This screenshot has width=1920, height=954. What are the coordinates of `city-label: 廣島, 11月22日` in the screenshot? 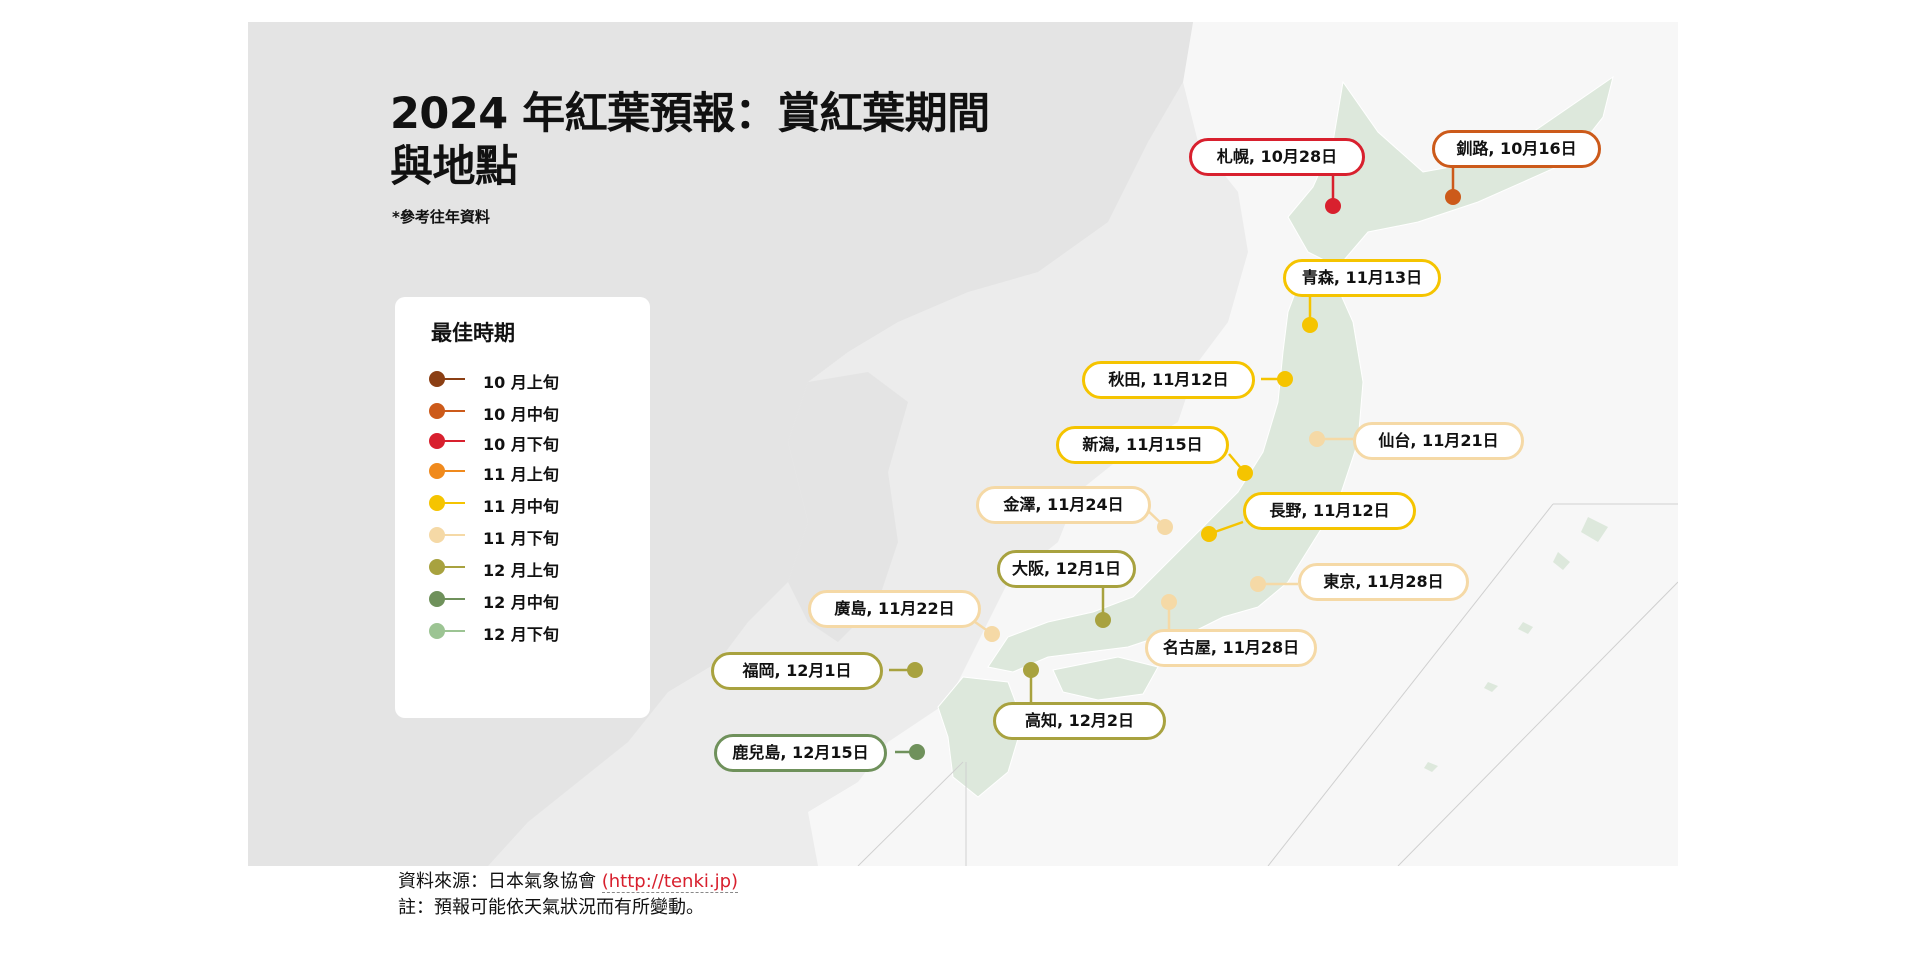 It's located at (894, 609).